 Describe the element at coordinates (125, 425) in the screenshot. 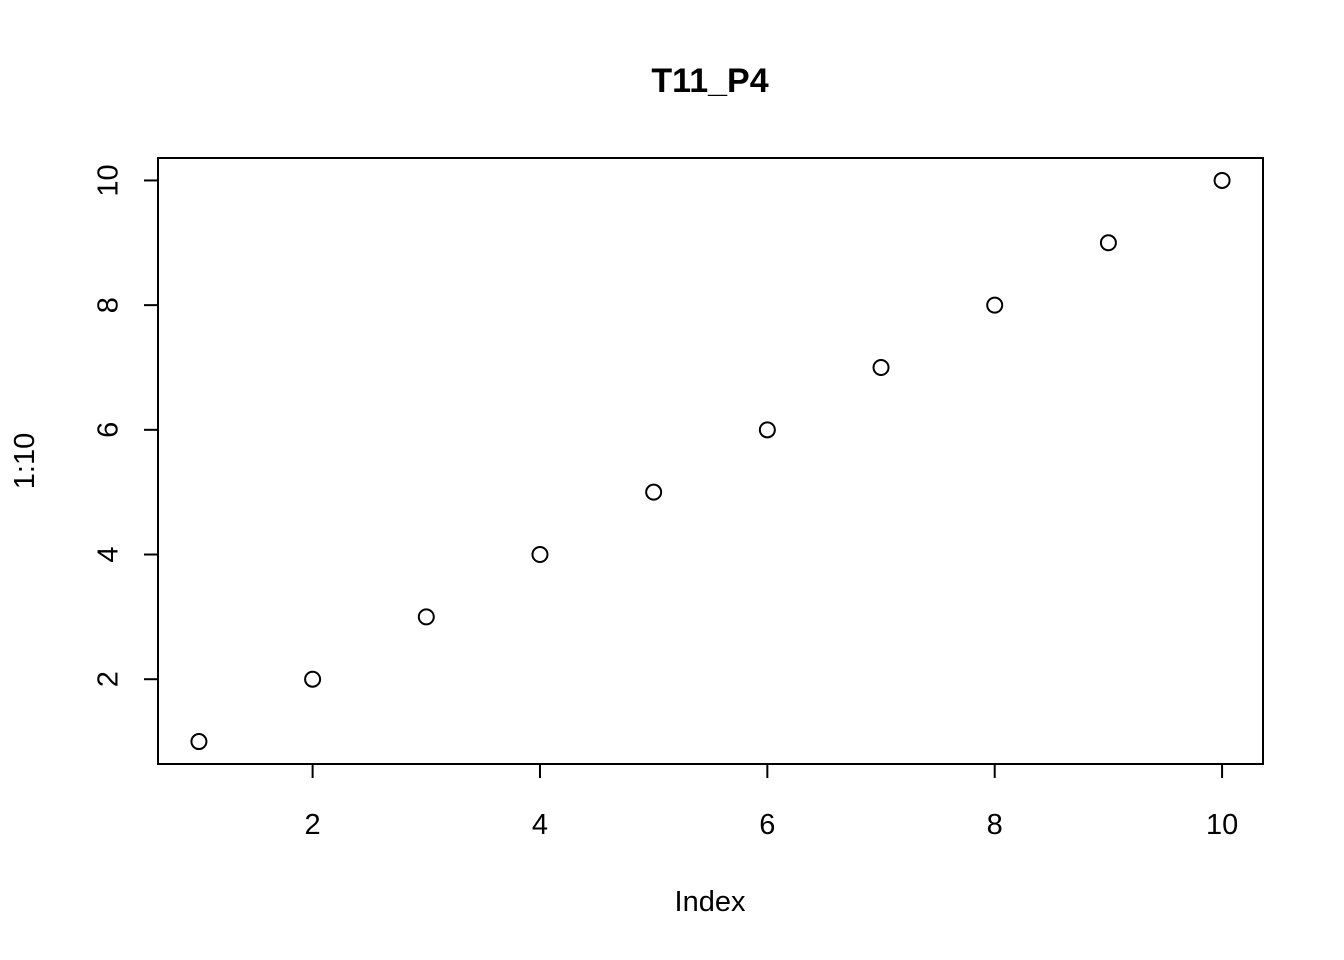

I see `y-axis: 2 4 6 8 10` at that location.